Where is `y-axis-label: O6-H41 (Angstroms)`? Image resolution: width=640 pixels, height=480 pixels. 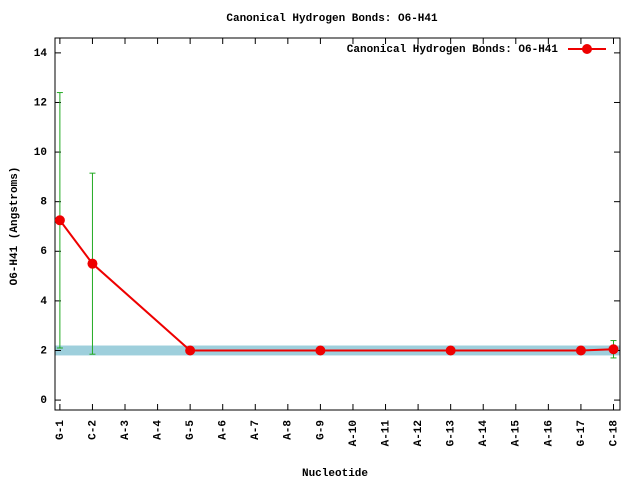 y-axis-label: O6-H41 (Angstroms) is located at coordinates (15, 226).